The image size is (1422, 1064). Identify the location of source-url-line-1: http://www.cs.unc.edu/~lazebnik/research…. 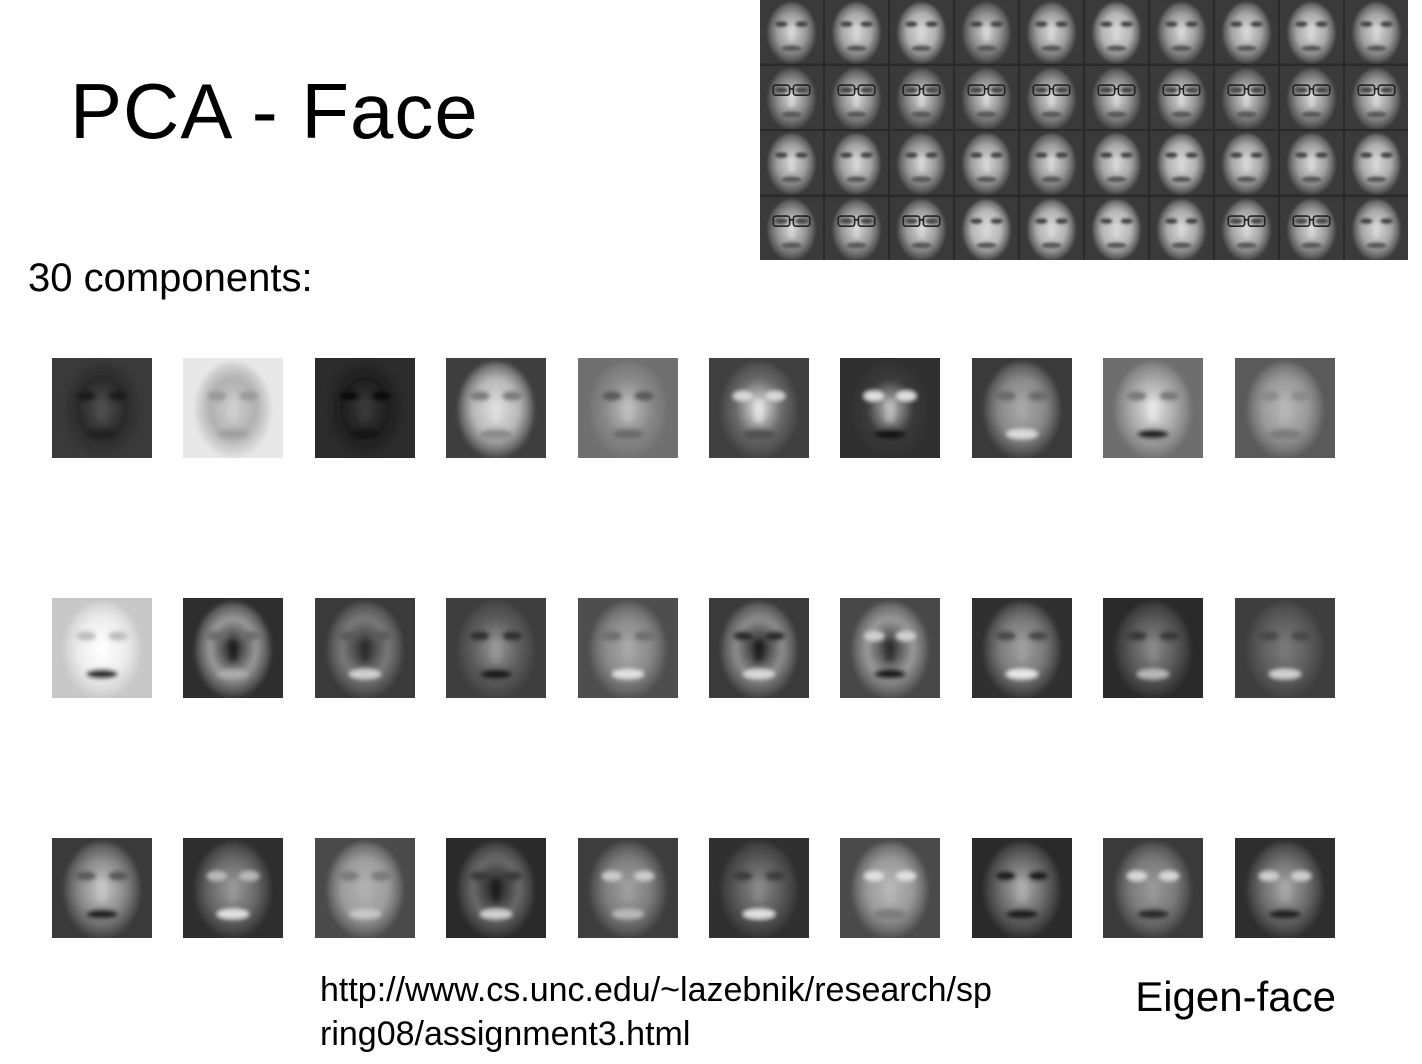
(656, 990).